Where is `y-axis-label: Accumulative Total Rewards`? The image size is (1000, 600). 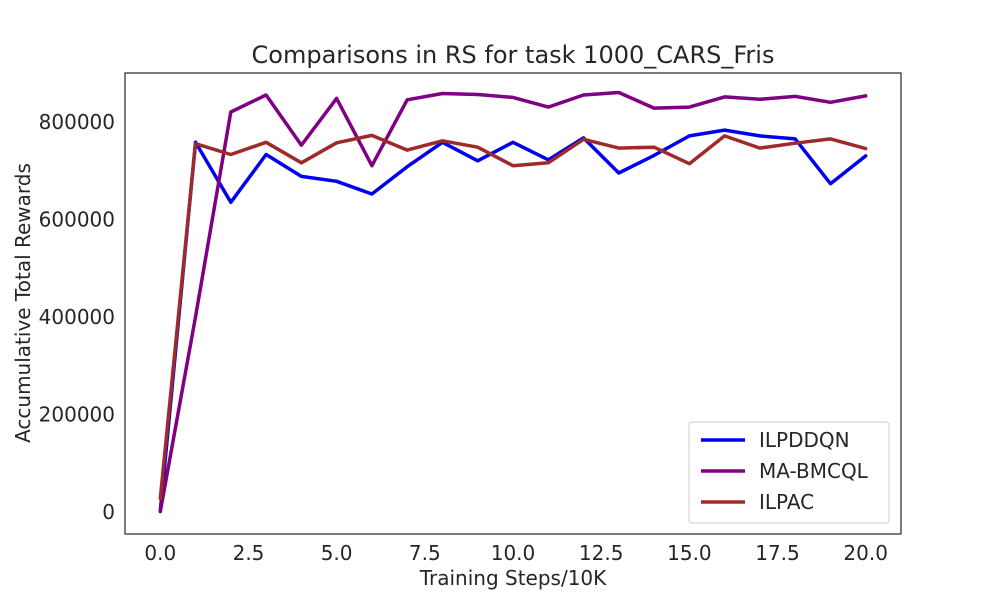
y-axis-label: Accumulative Total Rewards is located at coordinates (23, 303).